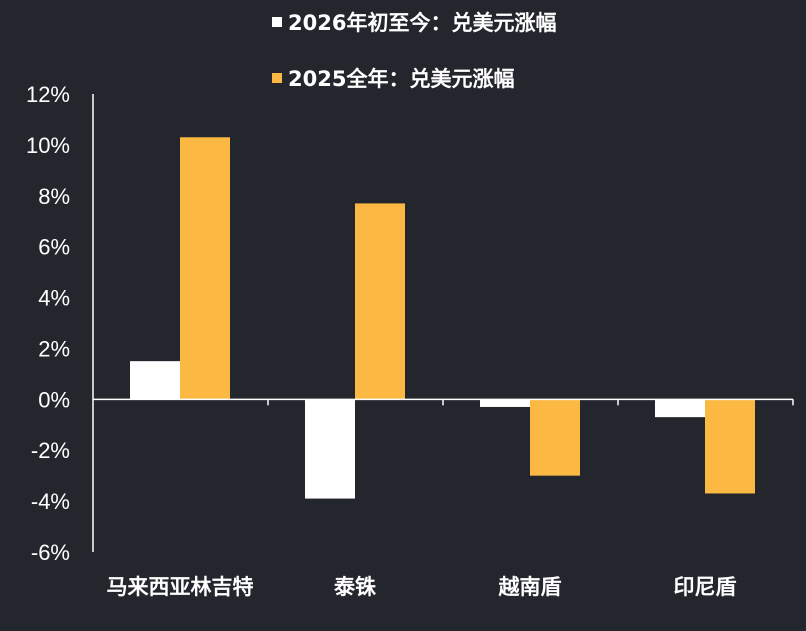  What do you see at coordinates (54, 247) in the screenshot?
I see `y-tick-label: 6%` at bounding box center [54, 247].